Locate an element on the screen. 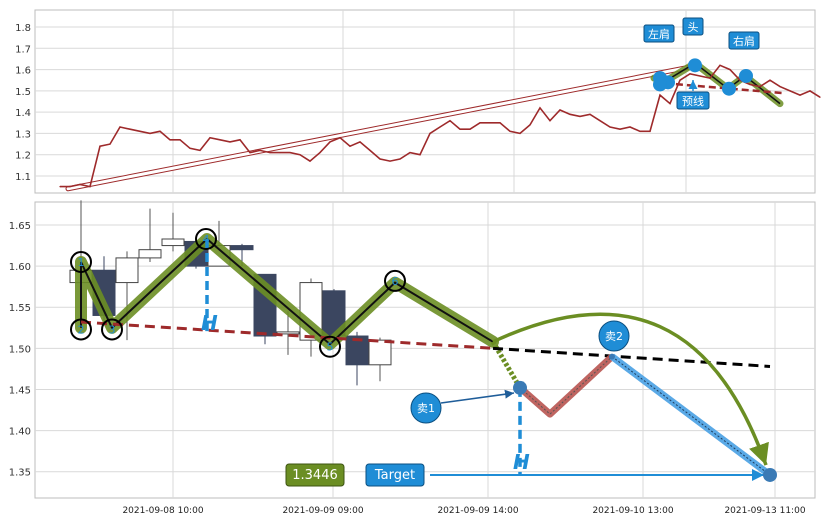  detail-y-tick-labels: 1.35 1.40 1.45 1.50 1.55 1.60 1.65 is located at coordinates (20, 350).